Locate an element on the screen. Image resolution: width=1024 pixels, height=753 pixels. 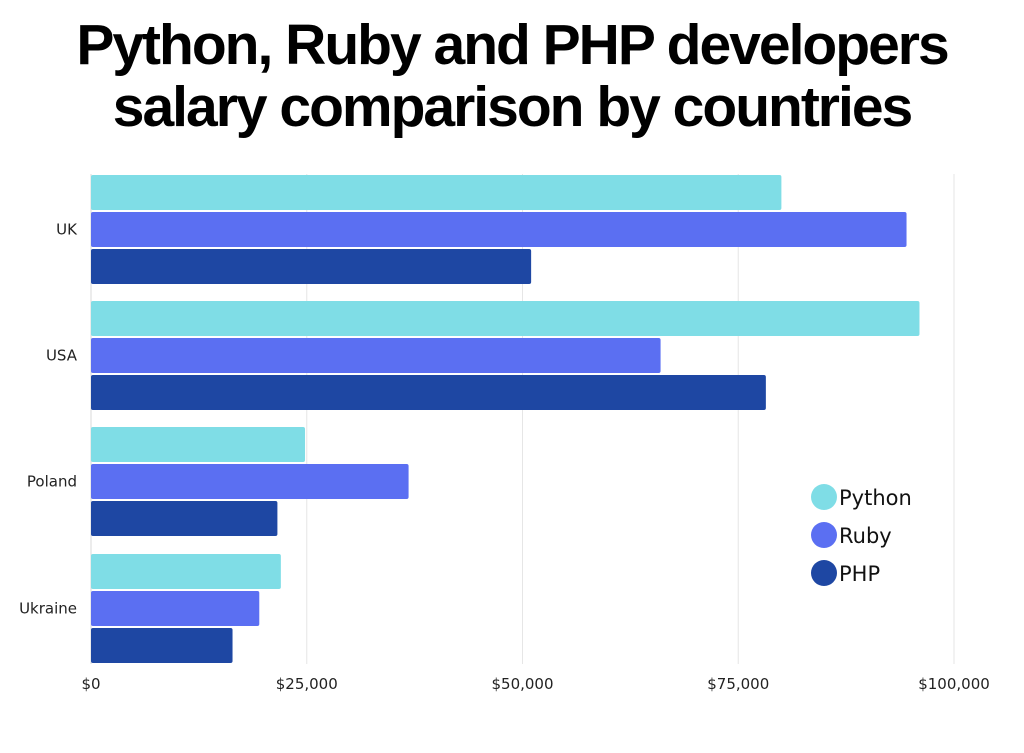
legend-label: Ruby is located at coordinates (865, 536).